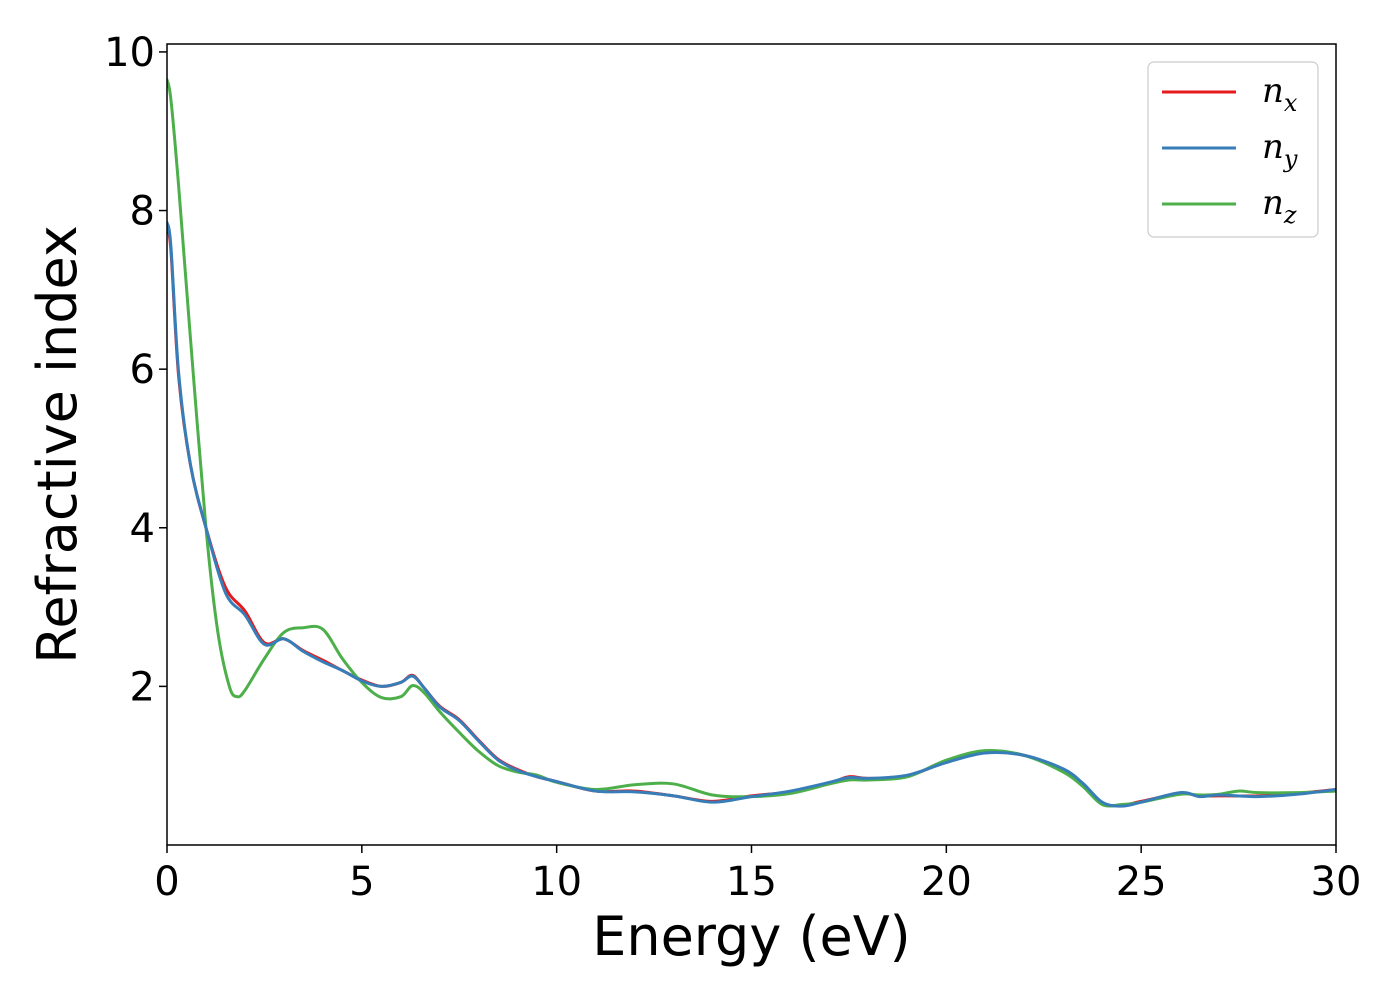 The height and width of the screenshot is (1000, 1400). What do you see at coordinates (1280, 150) in the screenshot?
I see `legend-label: ny` at bounding box center [1280, 150].